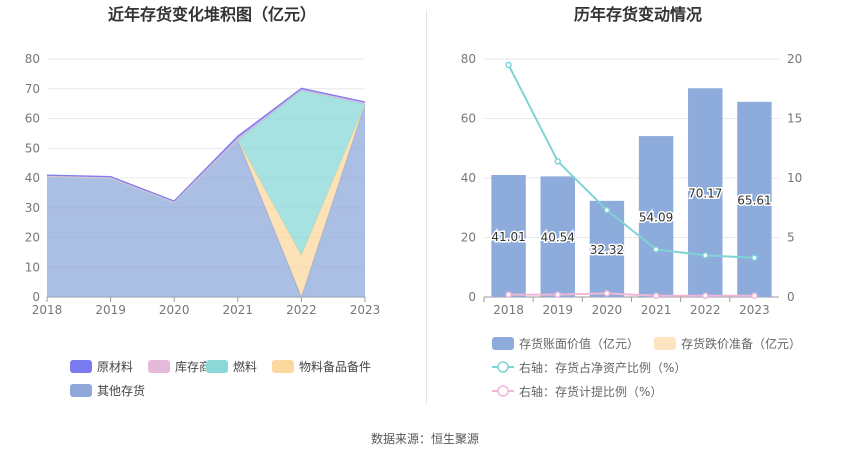 The image size is (850, 459). Describe the element at coordinates (791, 297) in the screenshot. I see `y2-tick-label: 0` at that location.